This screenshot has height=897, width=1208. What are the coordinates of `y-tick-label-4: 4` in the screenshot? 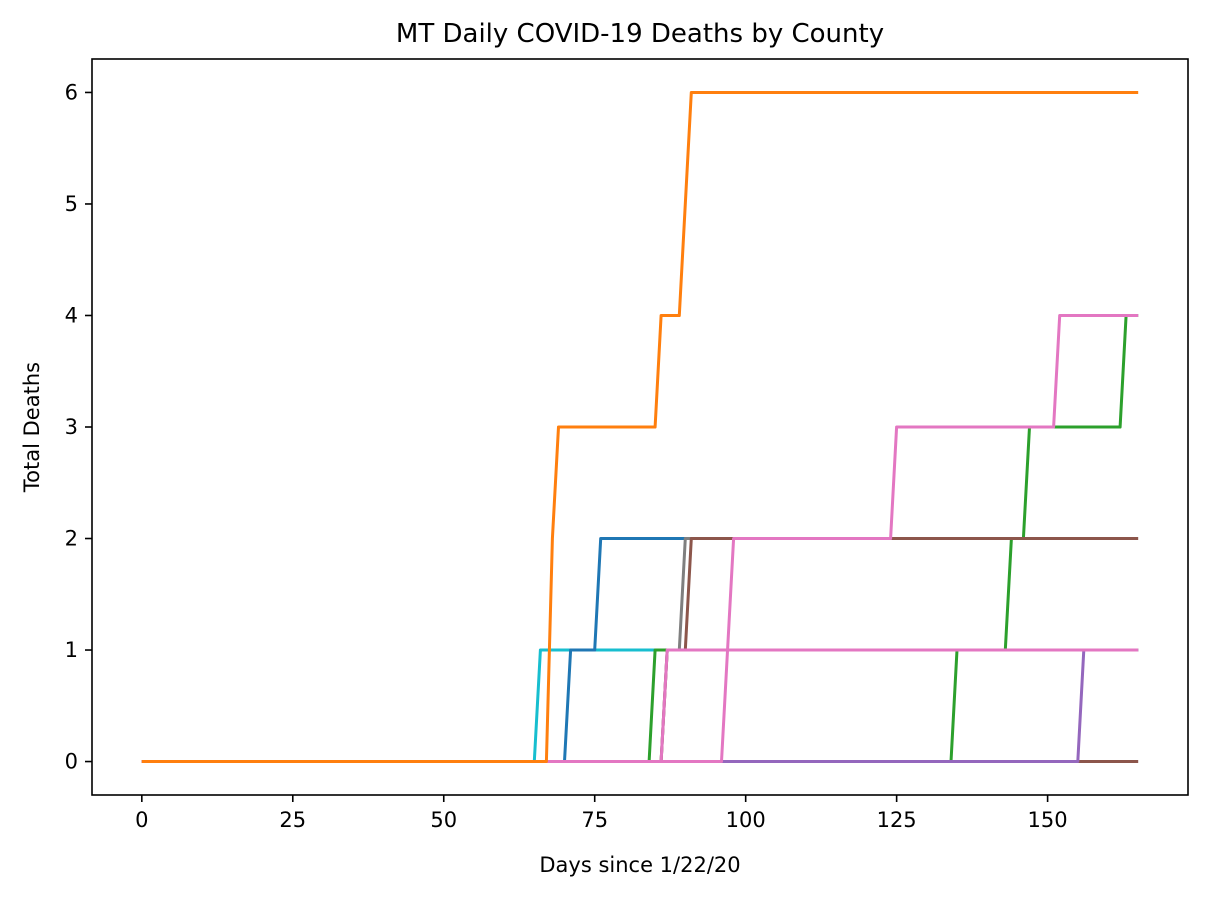 It's located at (71, 315).